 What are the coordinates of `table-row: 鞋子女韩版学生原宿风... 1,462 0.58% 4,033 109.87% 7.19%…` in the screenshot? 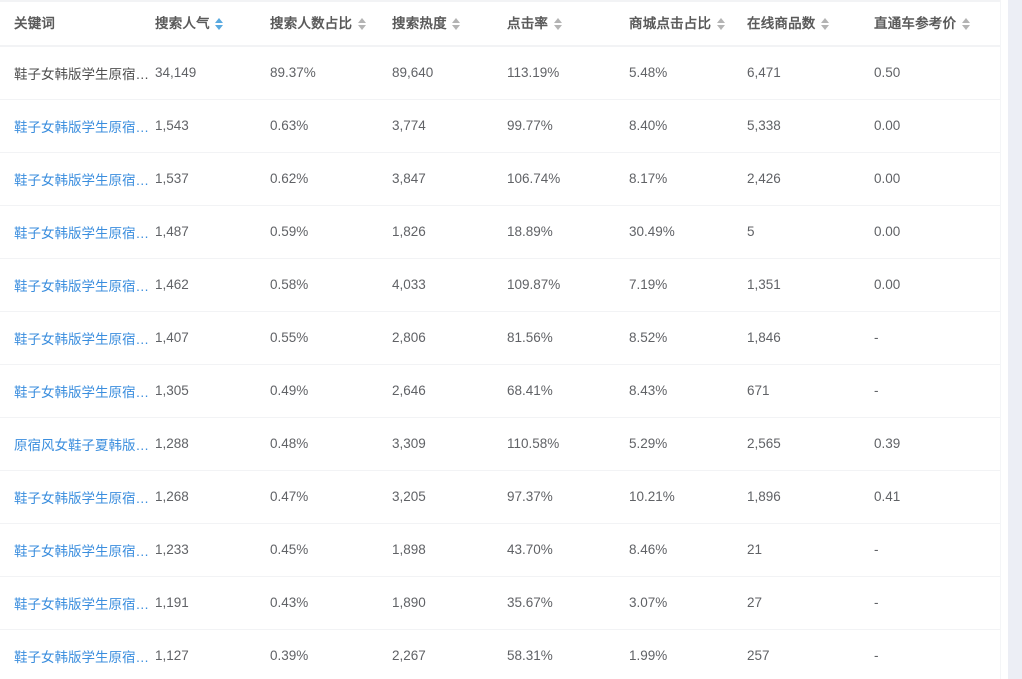 It's located at (504, 285).